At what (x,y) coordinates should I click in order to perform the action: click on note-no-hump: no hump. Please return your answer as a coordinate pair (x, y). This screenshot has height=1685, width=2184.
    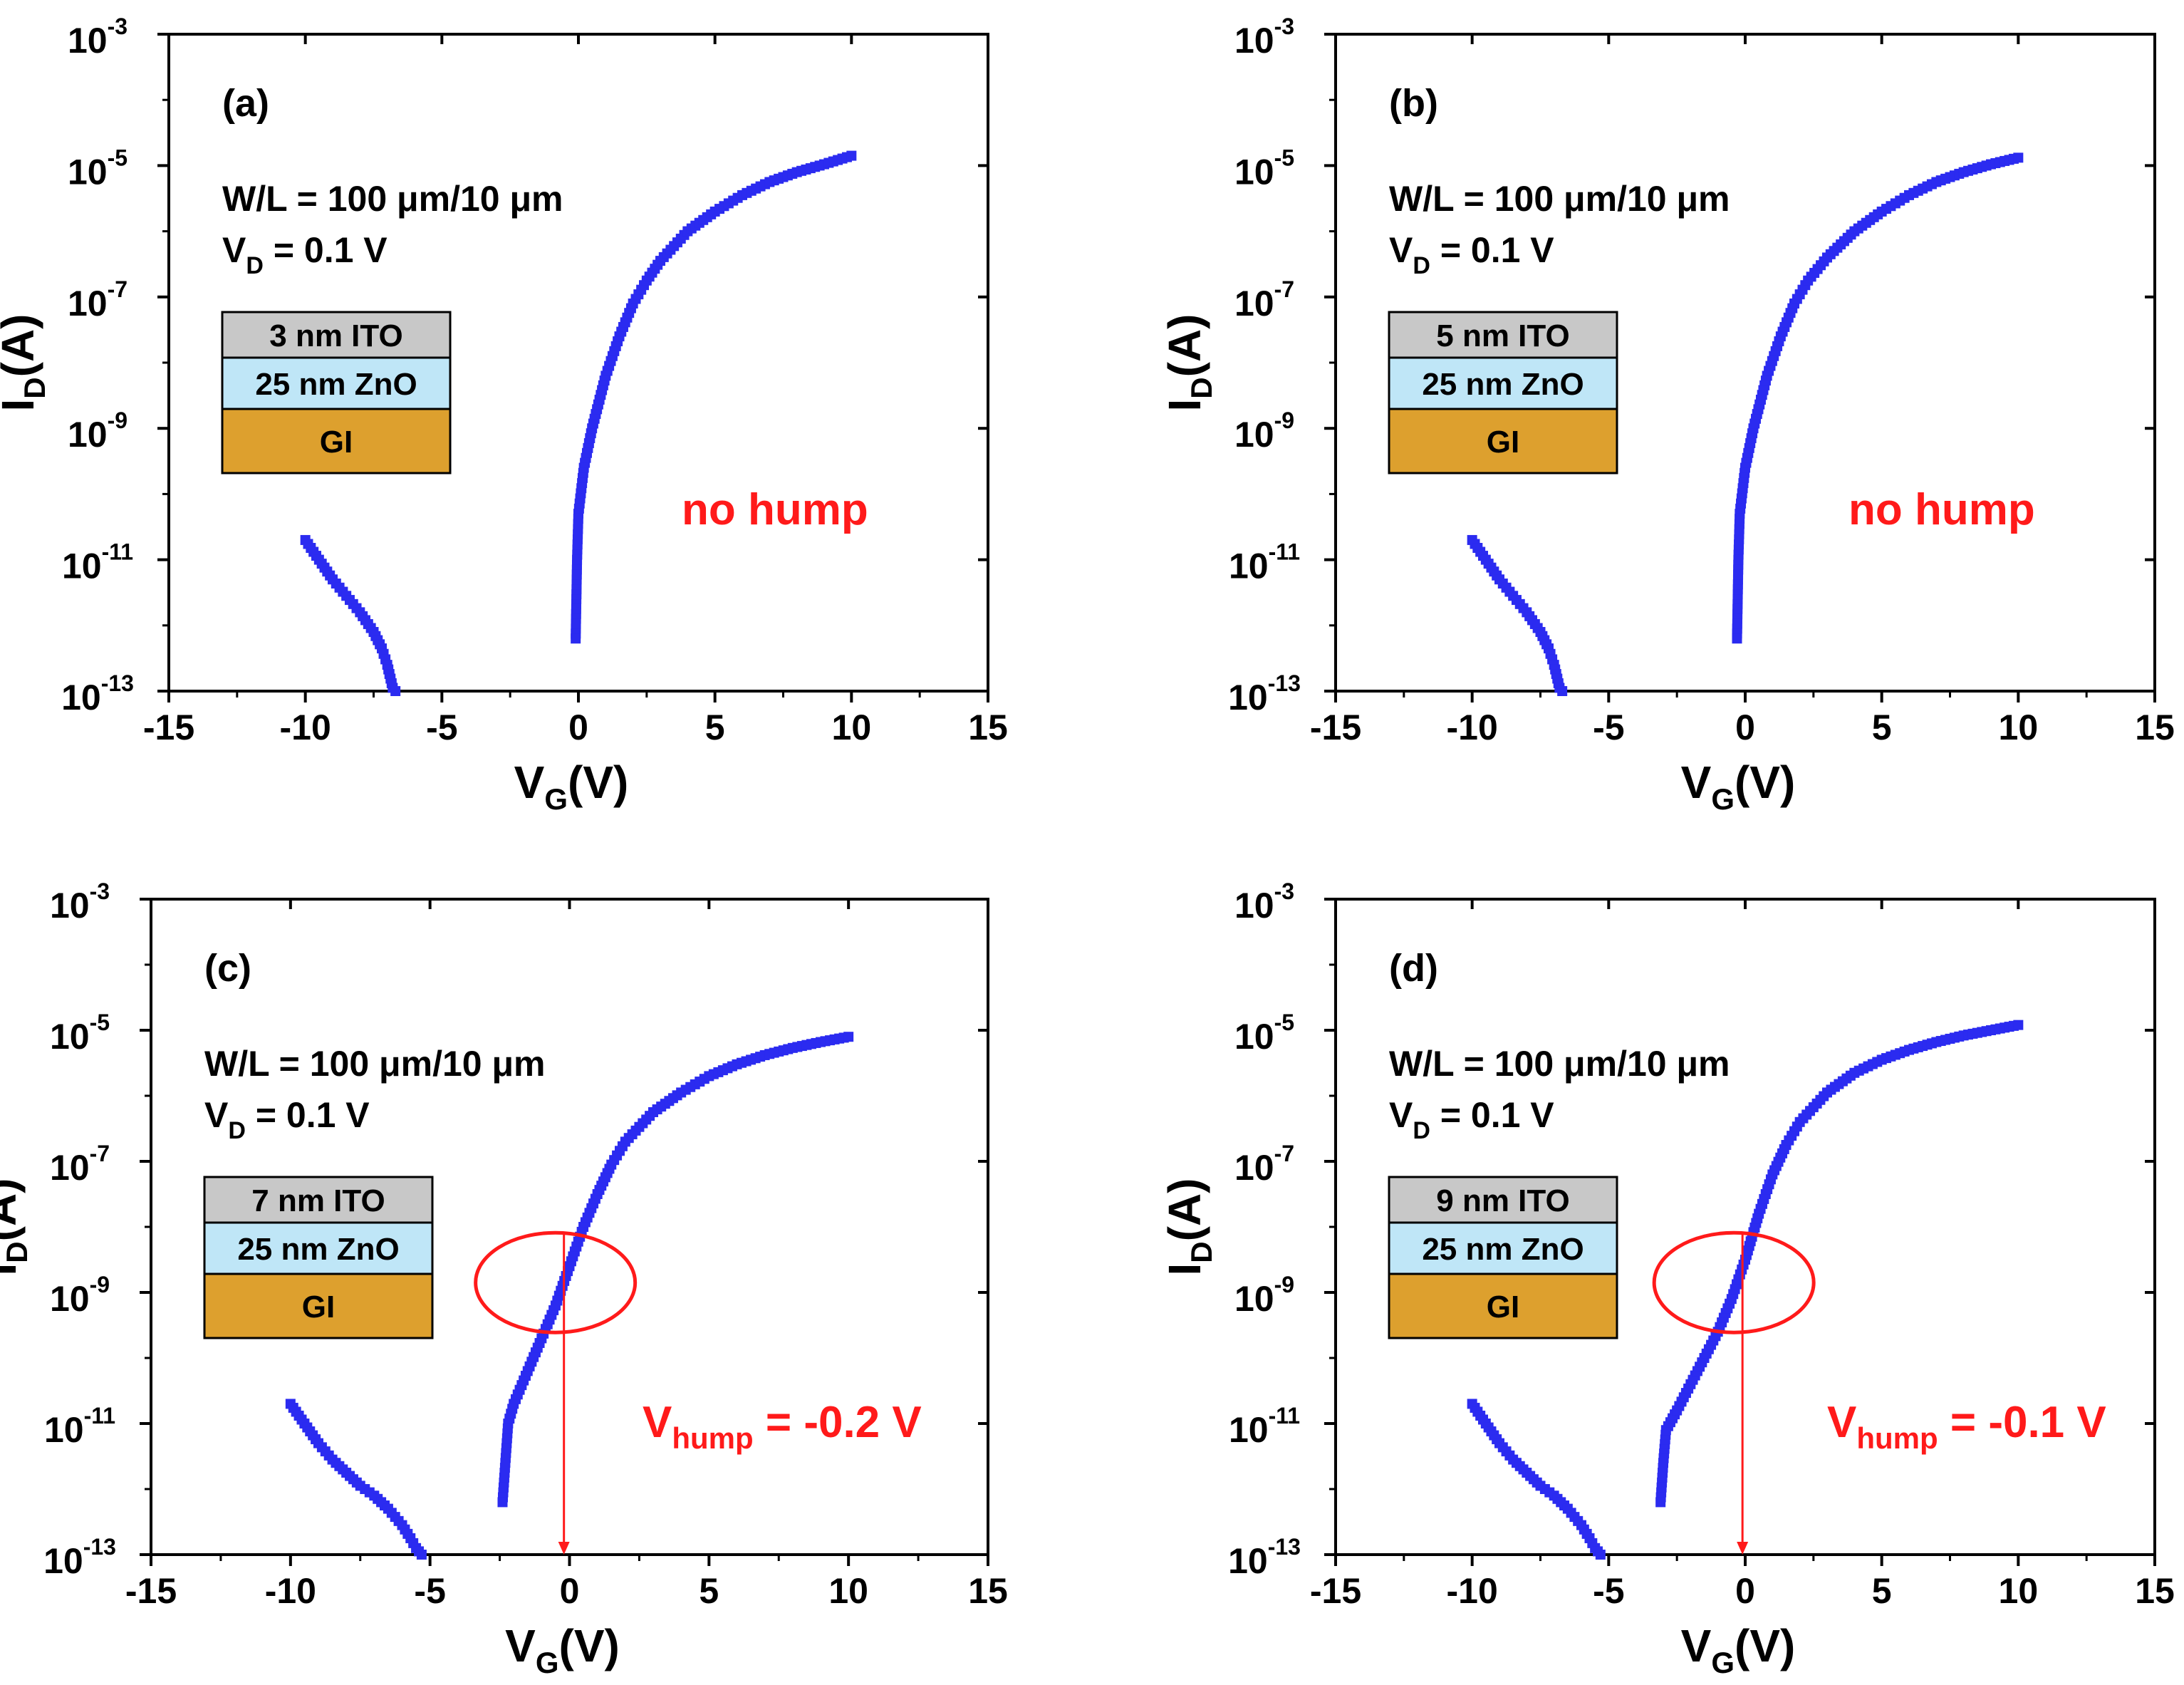
    Looking at the image, I should click on (1941, 509).